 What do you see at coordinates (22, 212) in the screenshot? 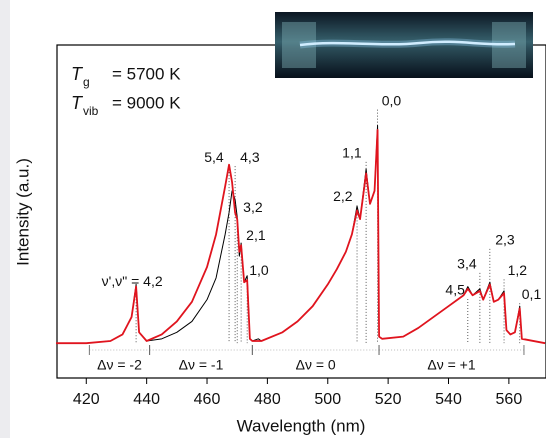
I see `y-axis-title: Intensity (a.u.)` at bounding box center [22, 212].